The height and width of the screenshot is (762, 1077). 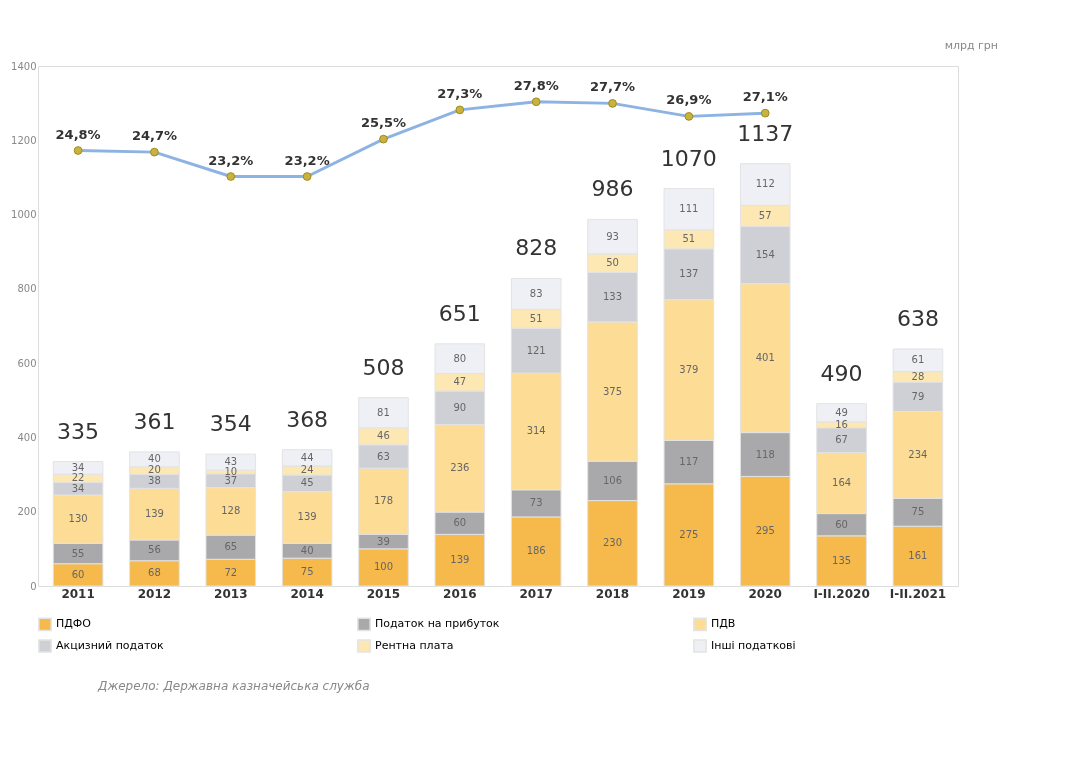 I want to click on data-label: 83, so click(x=536, y=293).